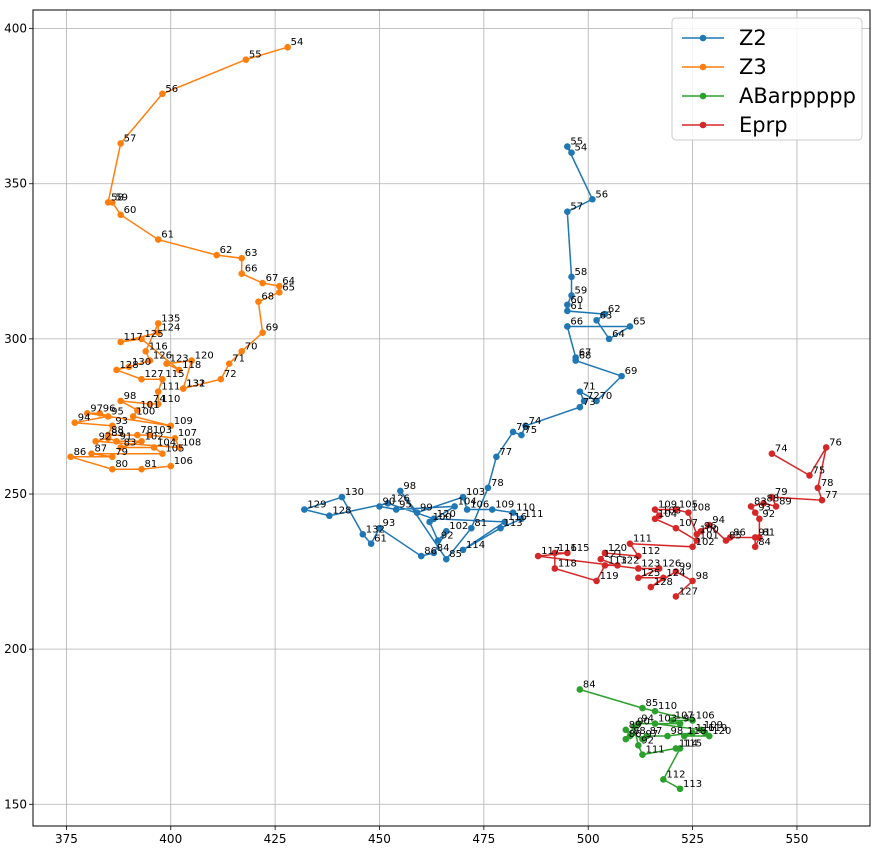 This screenshot has width=880, height=850. I want to click on x-tick-label: 525, so click(692, 839).